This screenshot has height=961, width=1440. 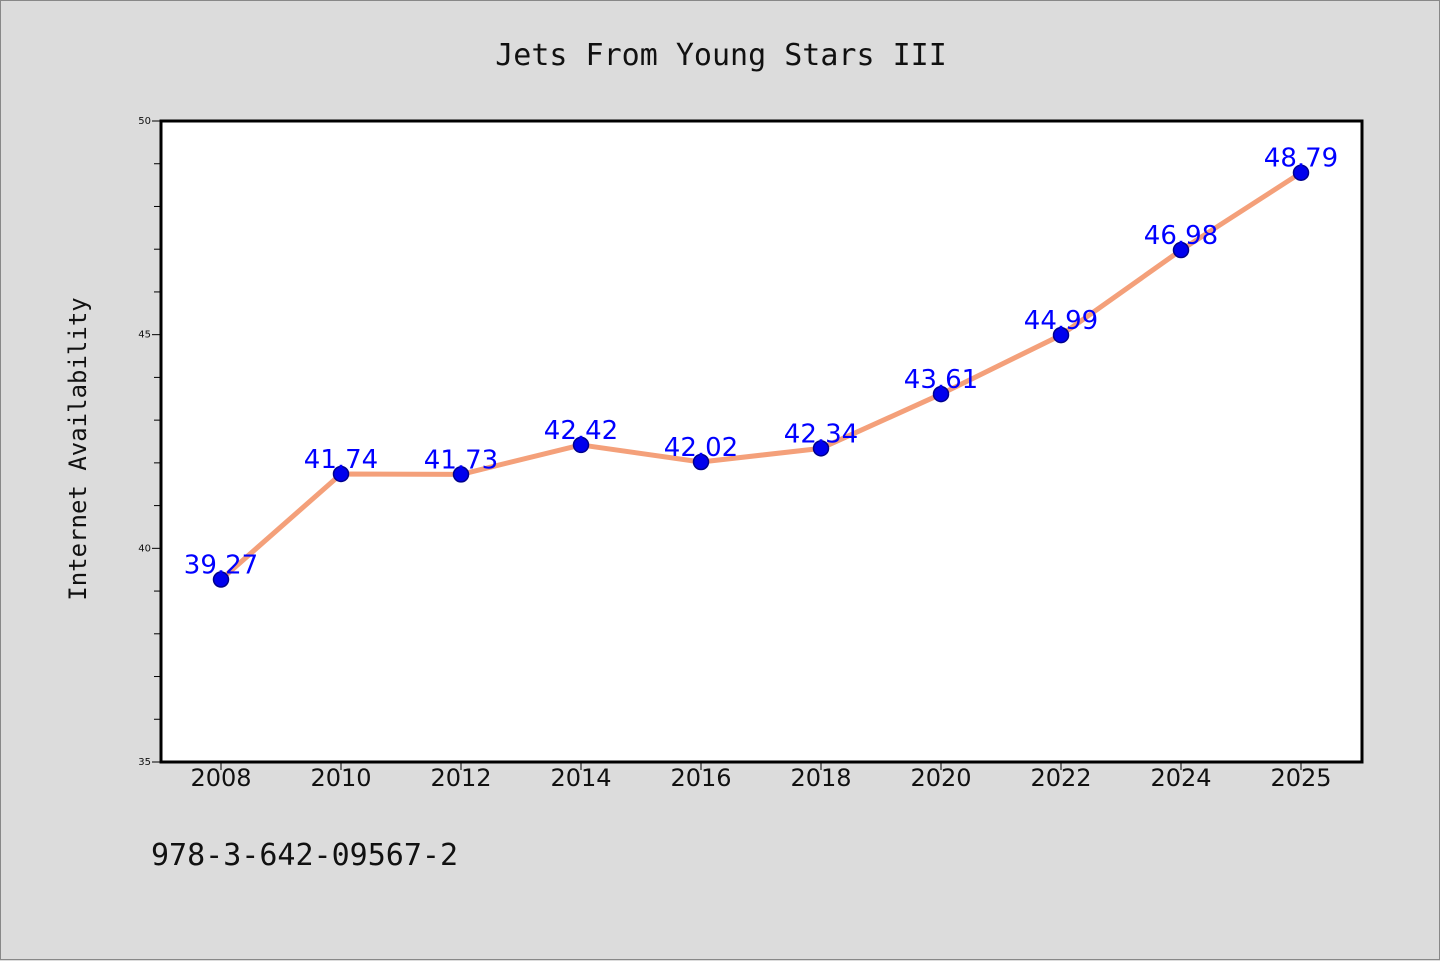 What do you see at coordinates (821, 434) in the screenshot?
I see `data-label: 42.34` at bounding box center [821, 434].